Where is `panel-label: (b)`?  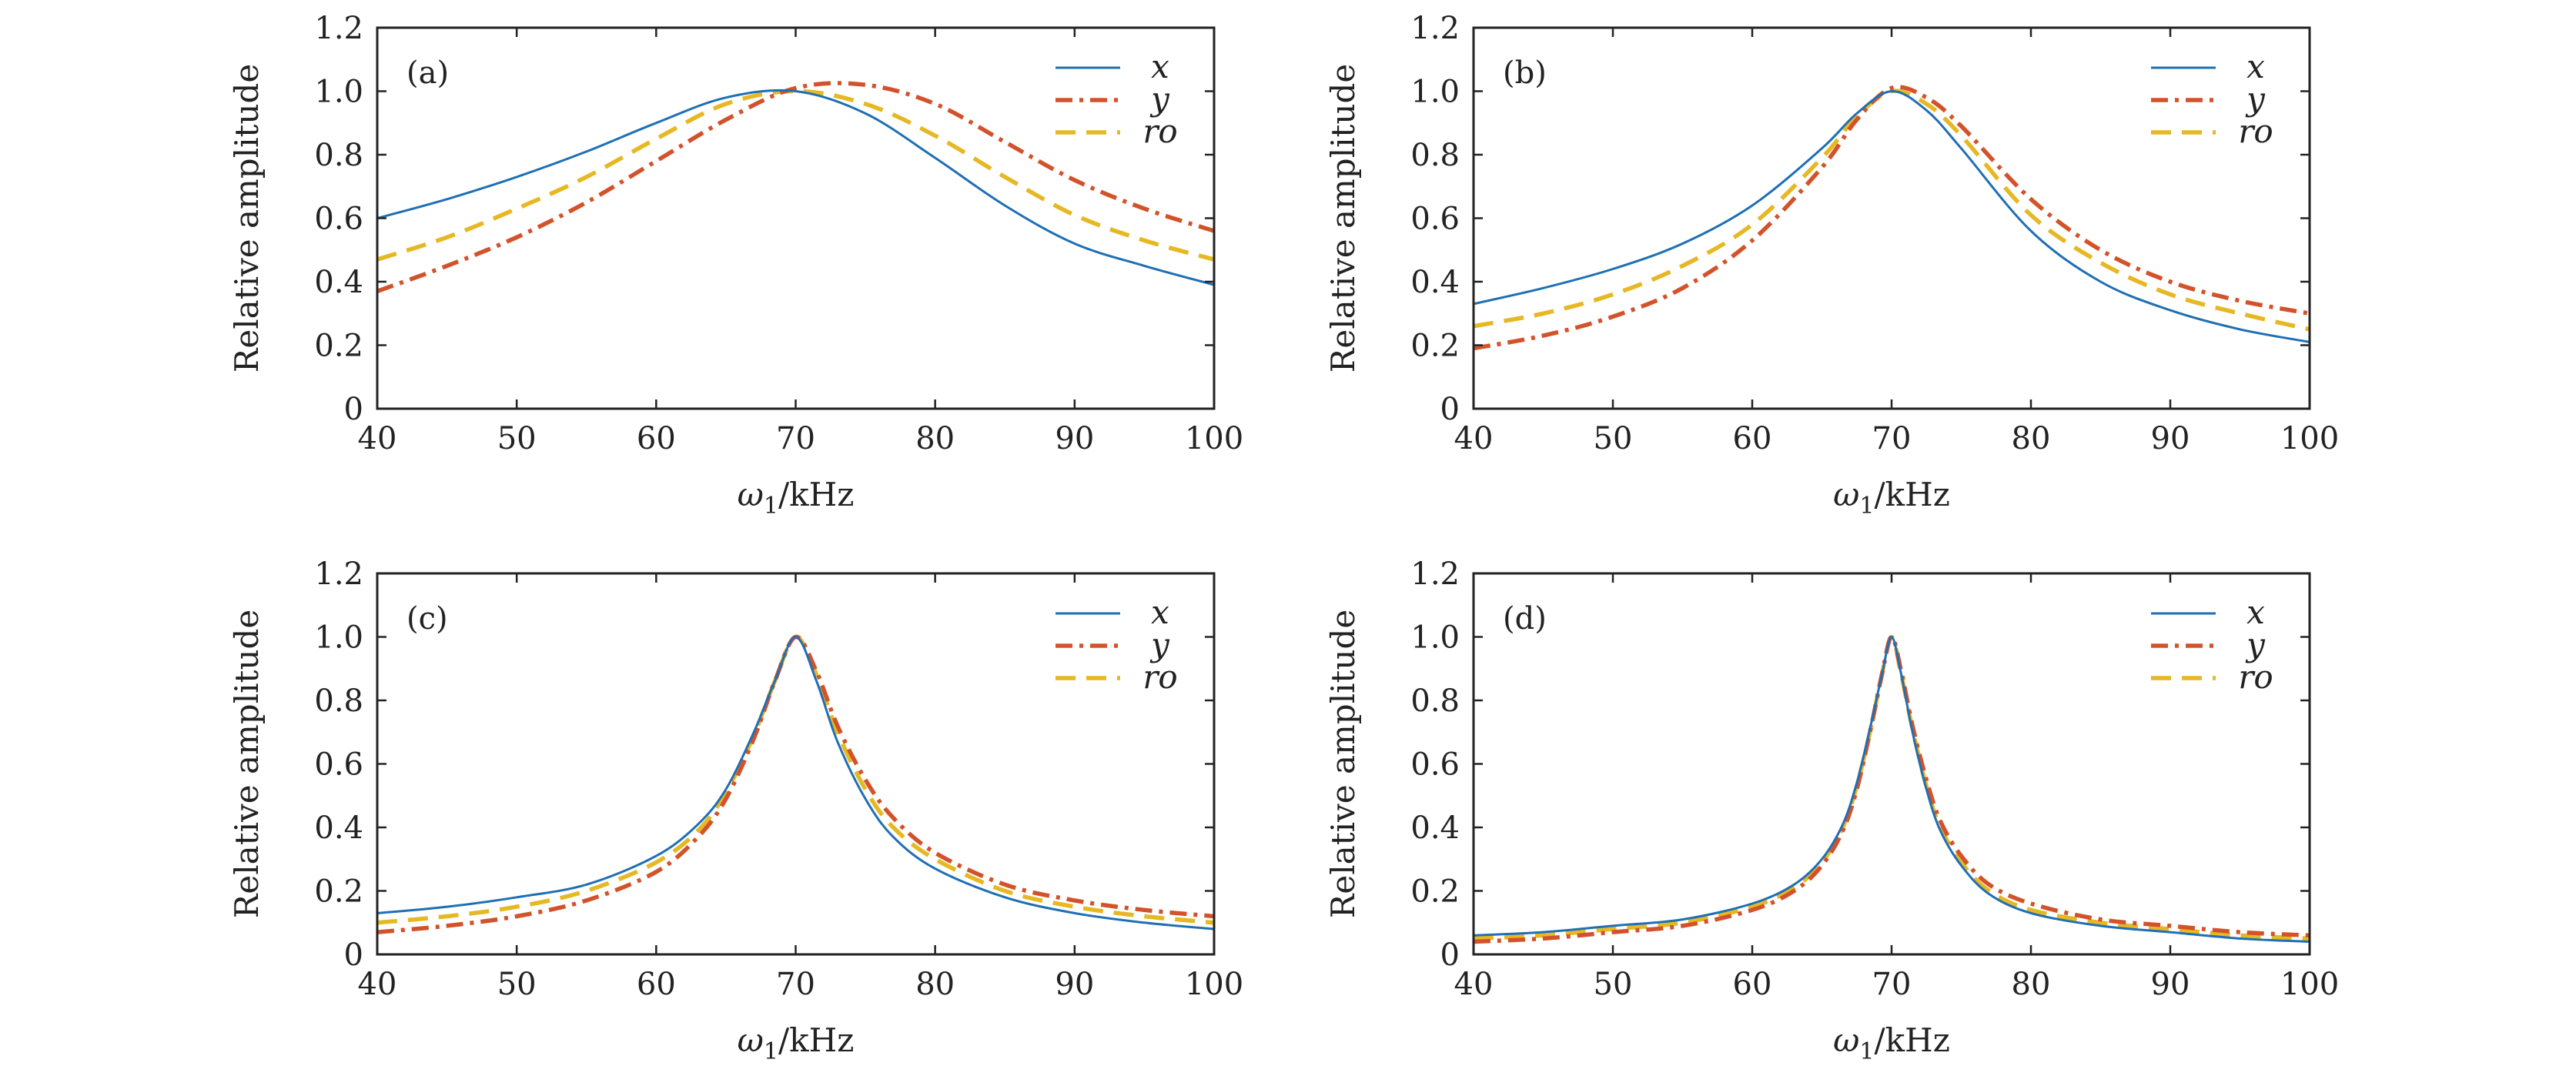
panel-label: (b) is located at coordinates (1525, 73).